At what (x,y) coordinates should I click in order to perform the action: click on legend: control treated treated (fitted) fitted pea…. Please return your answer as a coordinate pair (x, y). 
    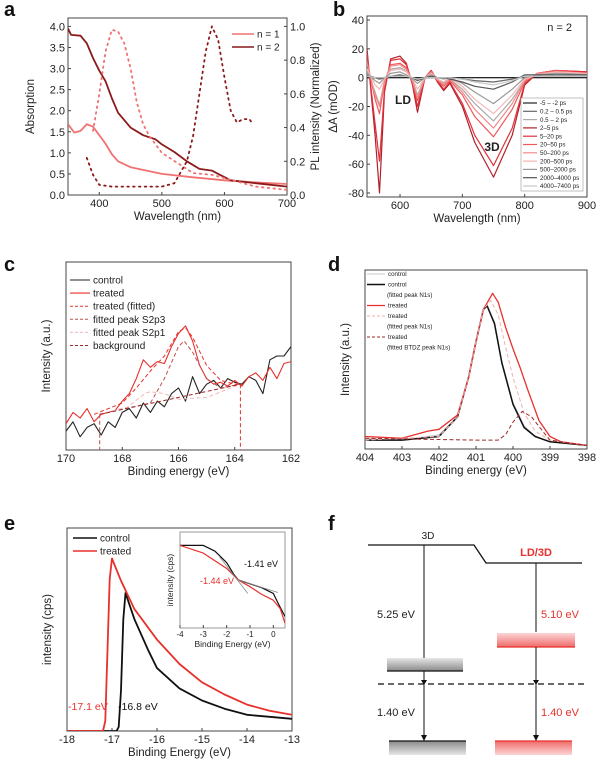
    Looking at the image, I should click on (118, 314).